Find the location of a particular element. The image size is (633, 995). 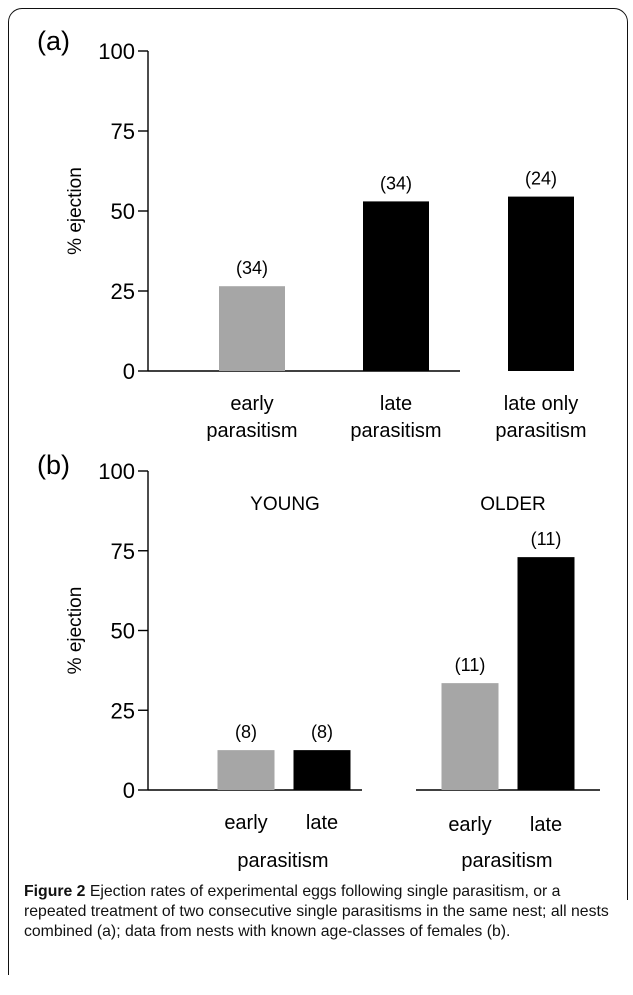

caption-label: Figure 2 is located at coordinates (55, 891).